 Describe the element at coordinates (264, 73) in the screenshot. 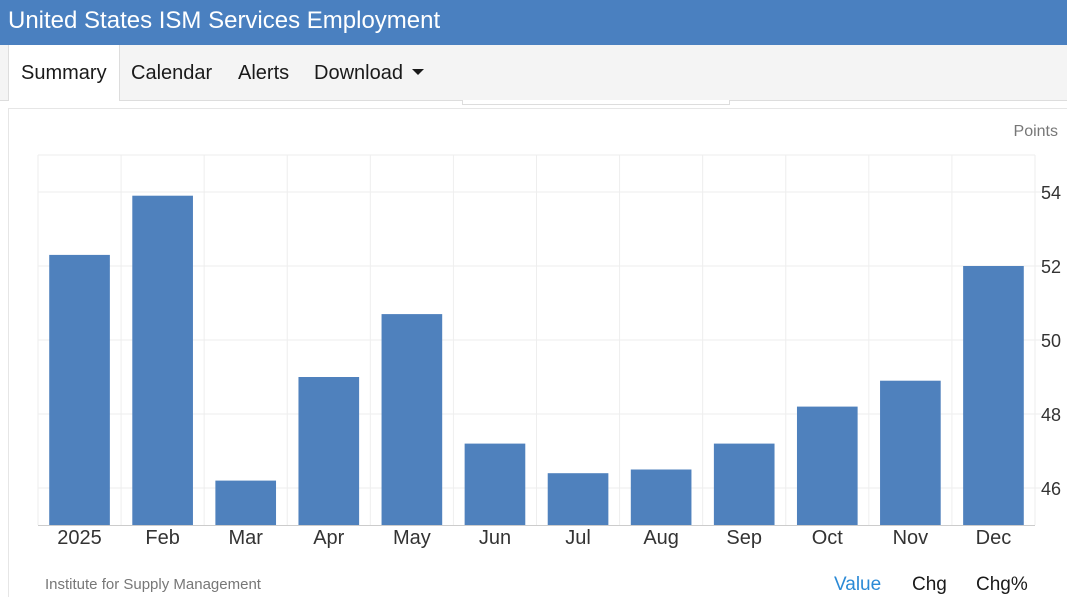

I see `tab-alerts: Alerts` at that location.